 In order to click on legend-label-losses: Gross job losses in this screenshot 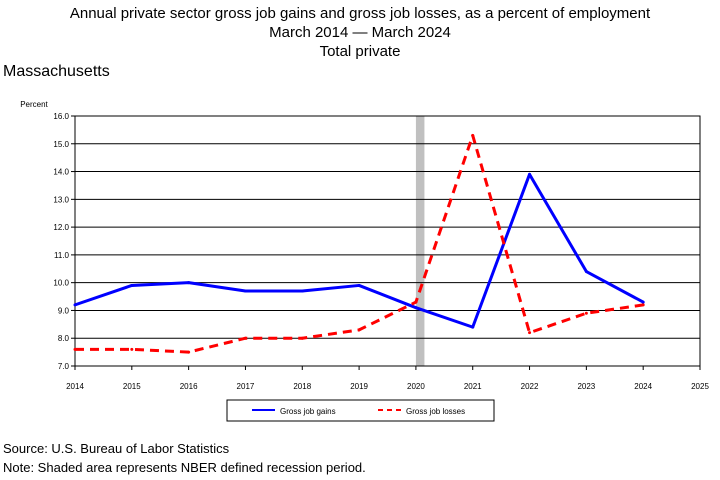, I will do `click(435, 411)`.